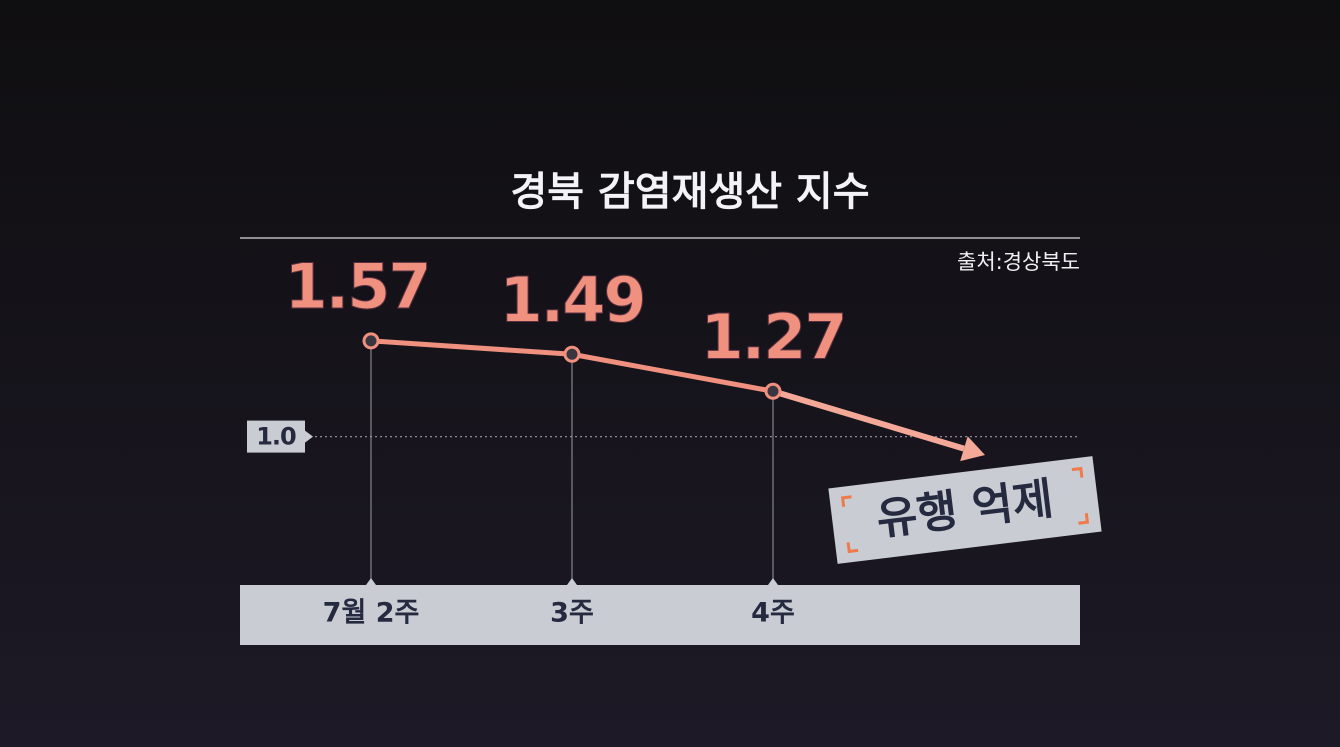  I want to click on reference-label: 1.0, so click(276, 437).